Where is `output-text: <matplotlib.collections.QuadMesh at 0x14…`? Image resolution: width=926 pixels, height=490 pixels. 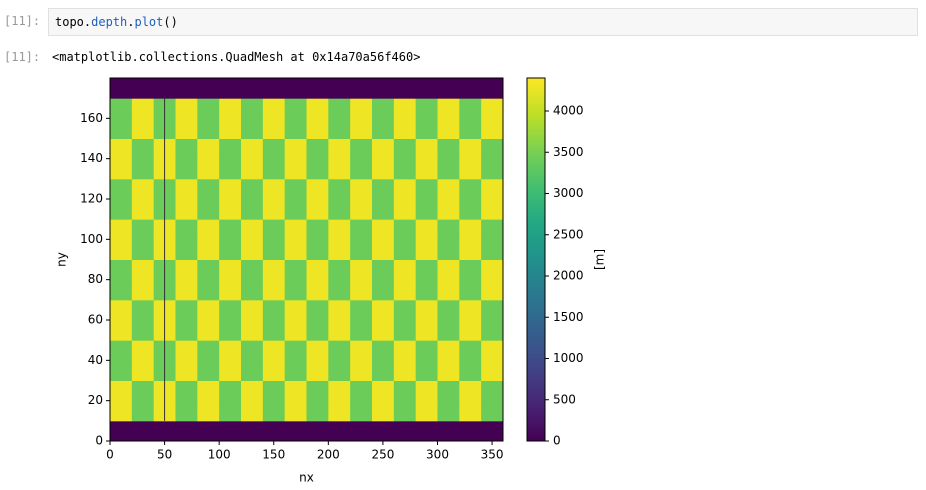
output-text: <matplotlib.collections.QuadMesh at 0x14… is located at coordinates (236, 57).